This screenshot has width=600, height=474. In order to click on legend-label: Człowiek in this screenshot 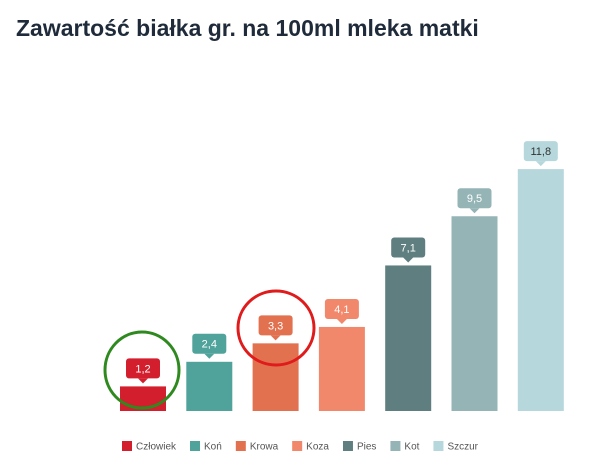, I will do `click(156, 447)`.